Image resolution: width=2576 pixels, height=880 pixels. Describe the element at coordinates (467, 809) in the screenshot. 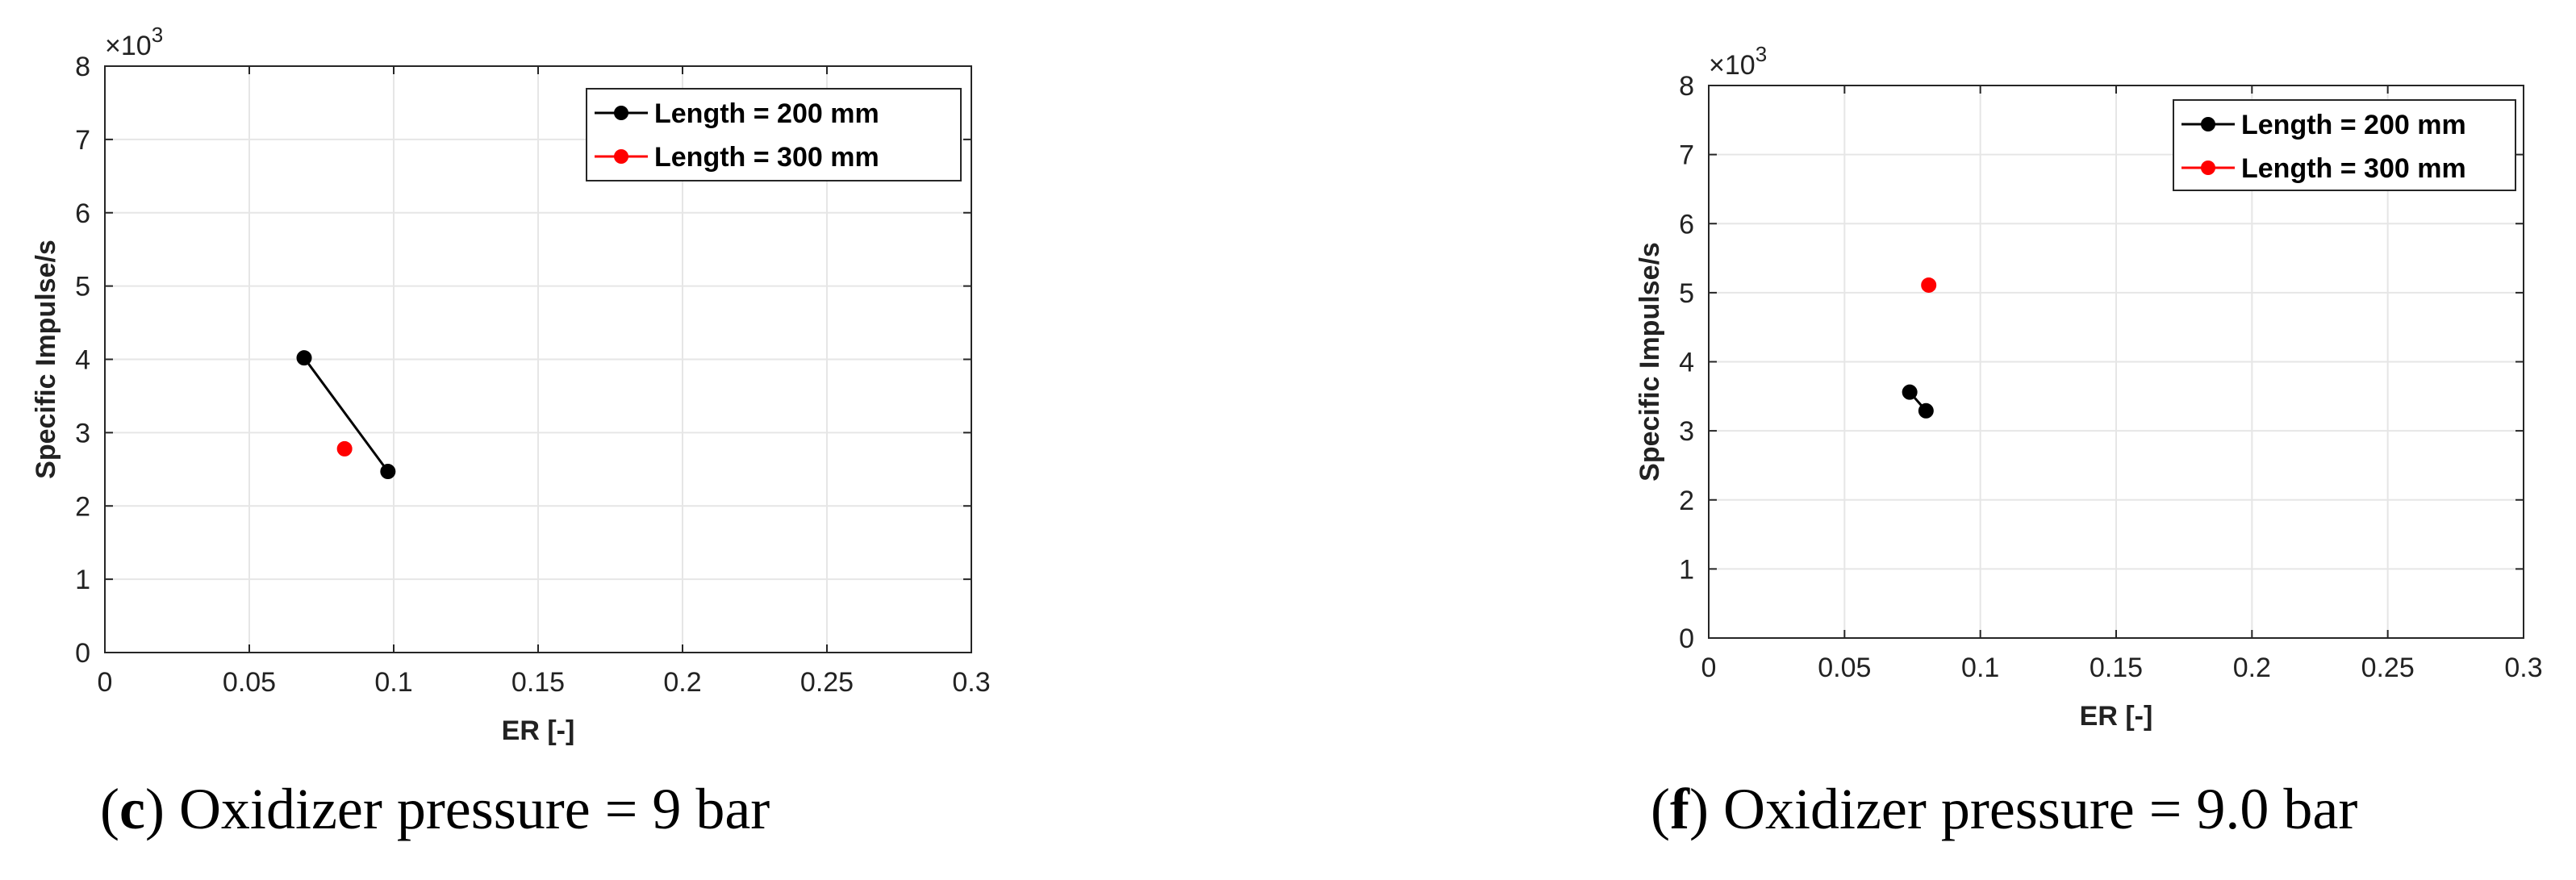

I see `caption-c-text: Oxidizer pressure = 9 bar` at that location.